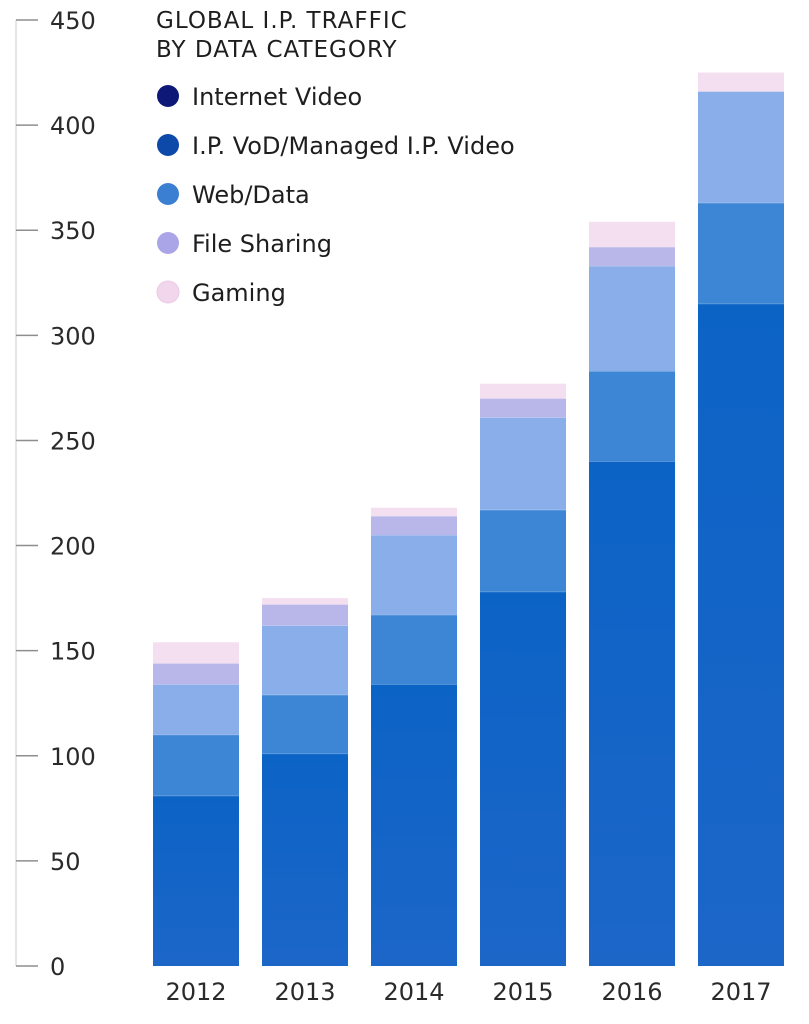  What do you see at coordinates (195, 992) in the screenshot?
I see `x-tick-label: 2012` at bounding box center [195, 992].